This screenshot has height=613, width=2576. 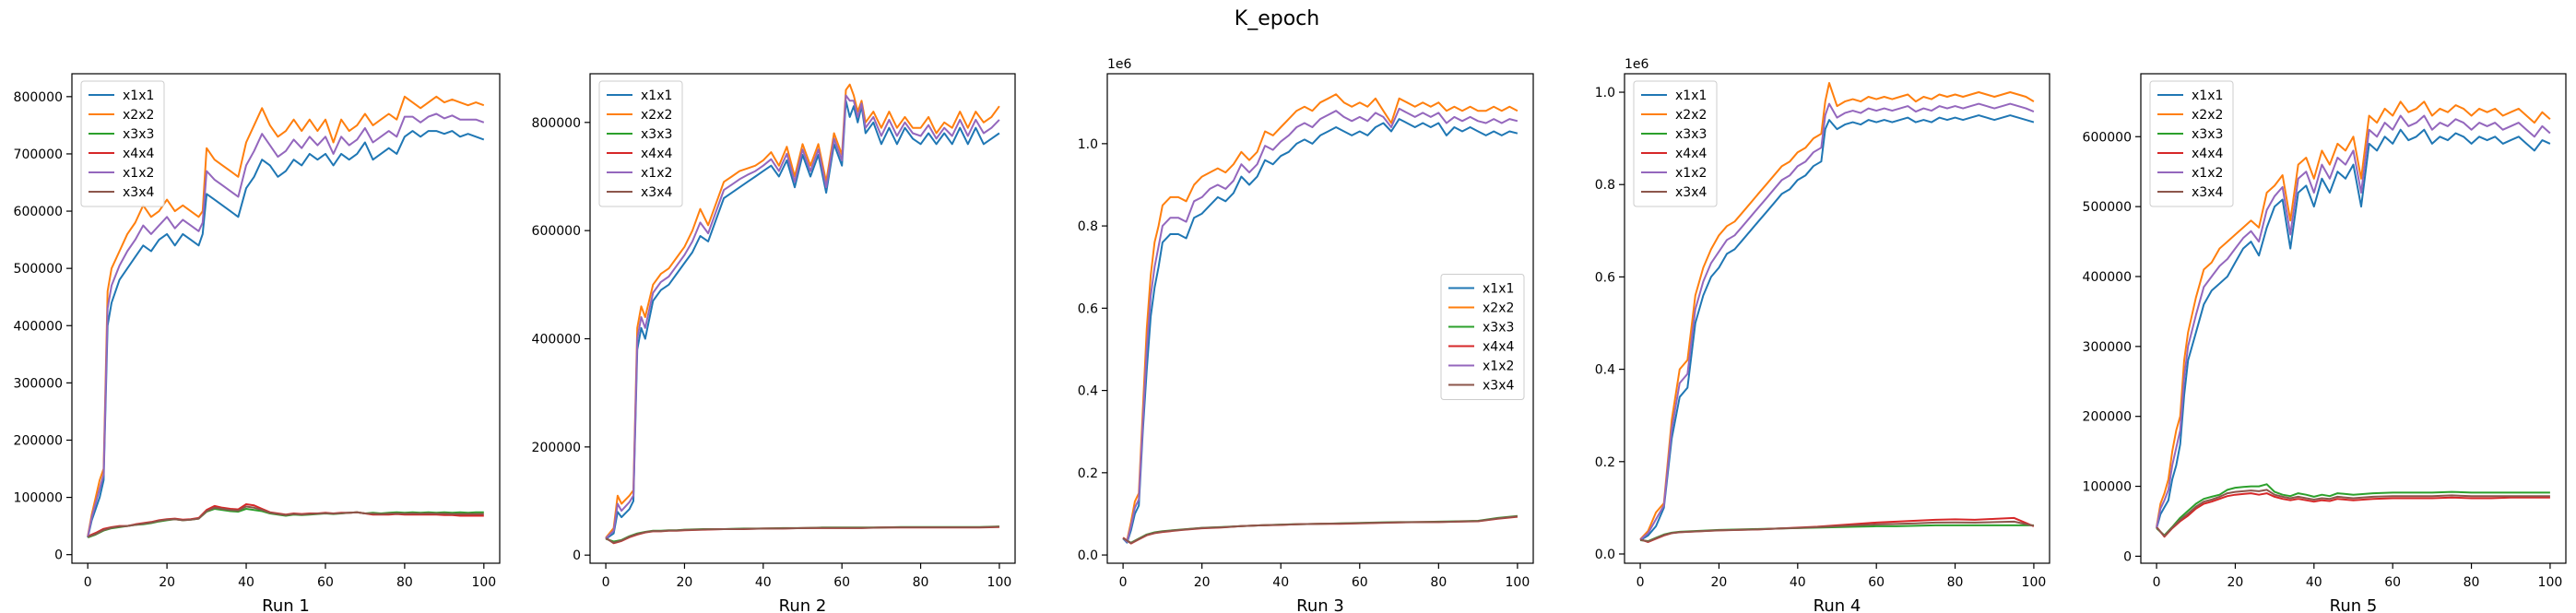 I want to click on x-axis-label: Run 4, so click(x=1837, y=604).